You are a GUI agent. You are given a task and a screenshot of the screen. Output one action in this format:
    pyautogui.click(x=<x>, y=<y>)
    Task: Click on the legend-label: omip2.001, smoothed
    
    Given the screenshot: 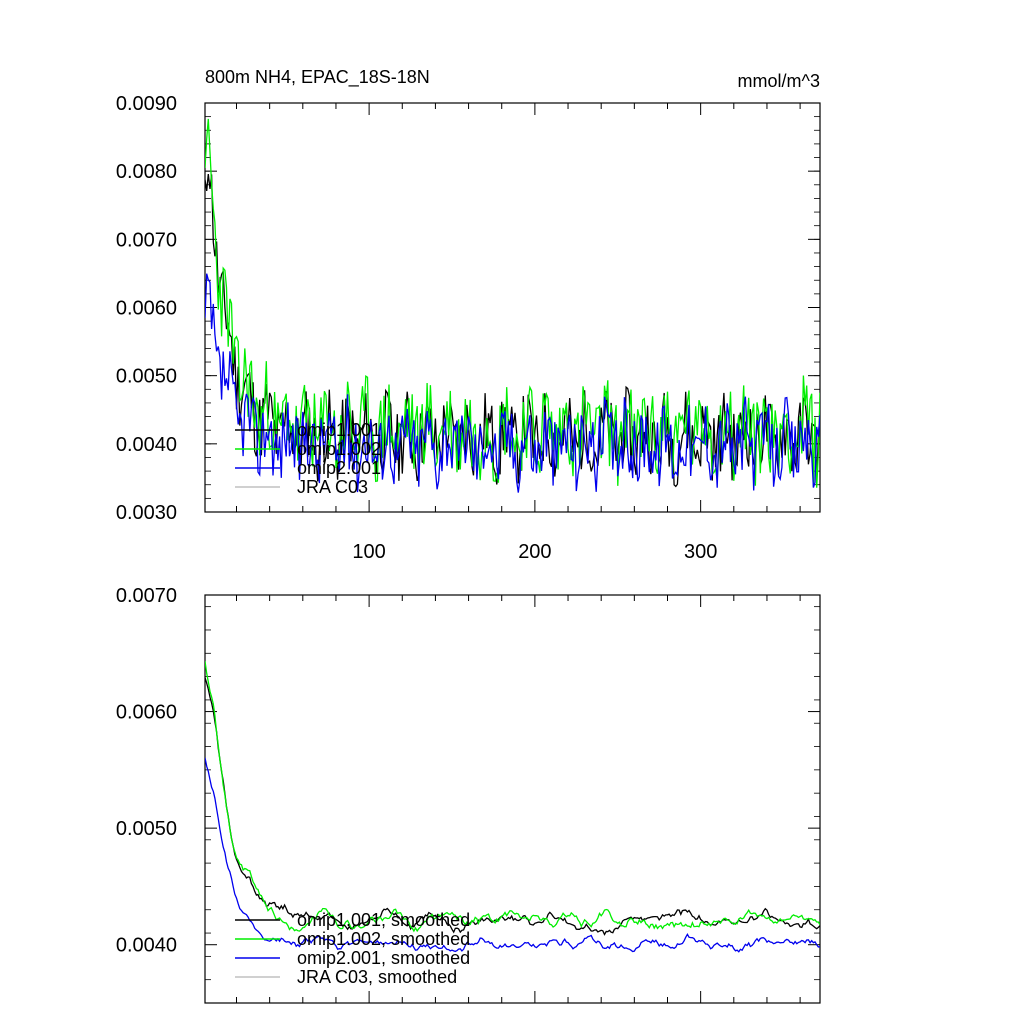 What is the action you would take?
    pyautogui.click(x=383, y=958)
    